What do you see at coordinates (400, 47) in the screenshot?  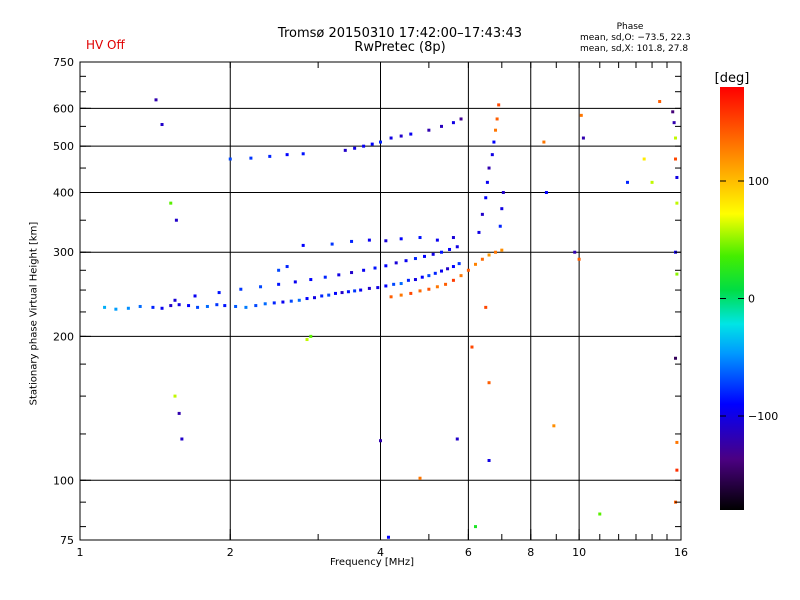 I see `chart-subtitle: RwPretec (8p)` at bounding box center [400, 47].